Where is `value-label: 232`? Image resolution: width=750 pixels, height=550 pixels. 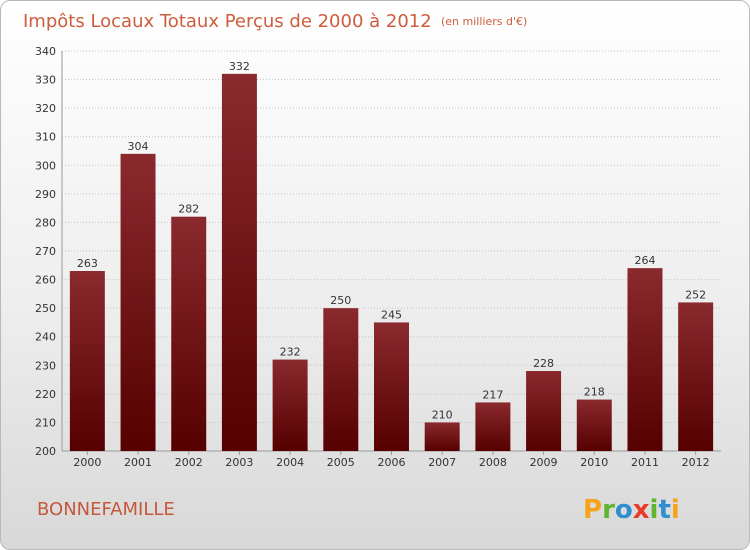
value-label: 232 is located at coordinates (290, 352).